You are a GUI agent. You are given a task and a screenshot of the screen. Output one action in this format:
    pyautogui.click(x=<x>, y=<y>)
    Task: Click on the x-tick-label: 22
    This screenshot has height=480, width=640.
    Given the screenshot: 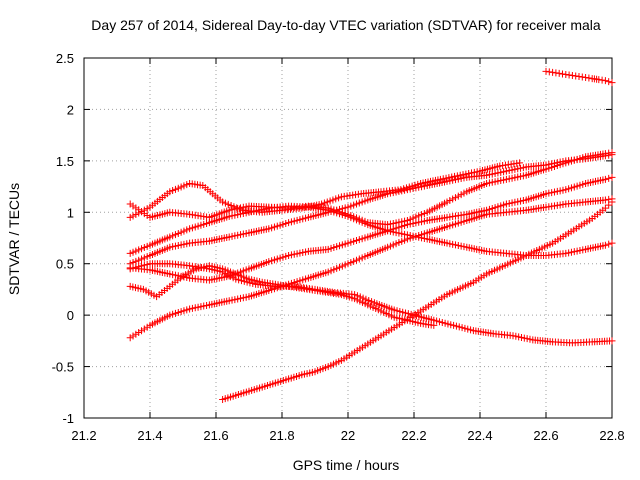 What is the action you would take?
    pyautogui.click(x=348, y=435)
    